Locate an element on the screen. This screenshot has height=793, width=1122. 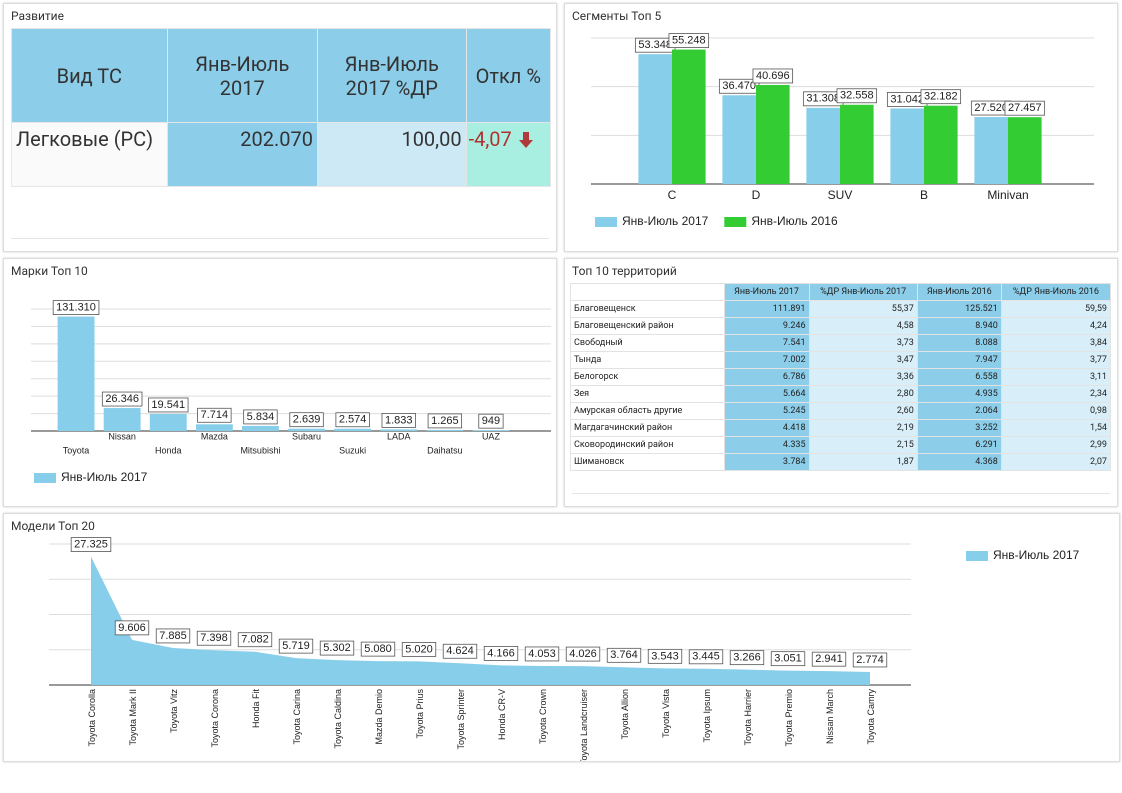
cell: 55,37 is located at coordinates (863, 309).